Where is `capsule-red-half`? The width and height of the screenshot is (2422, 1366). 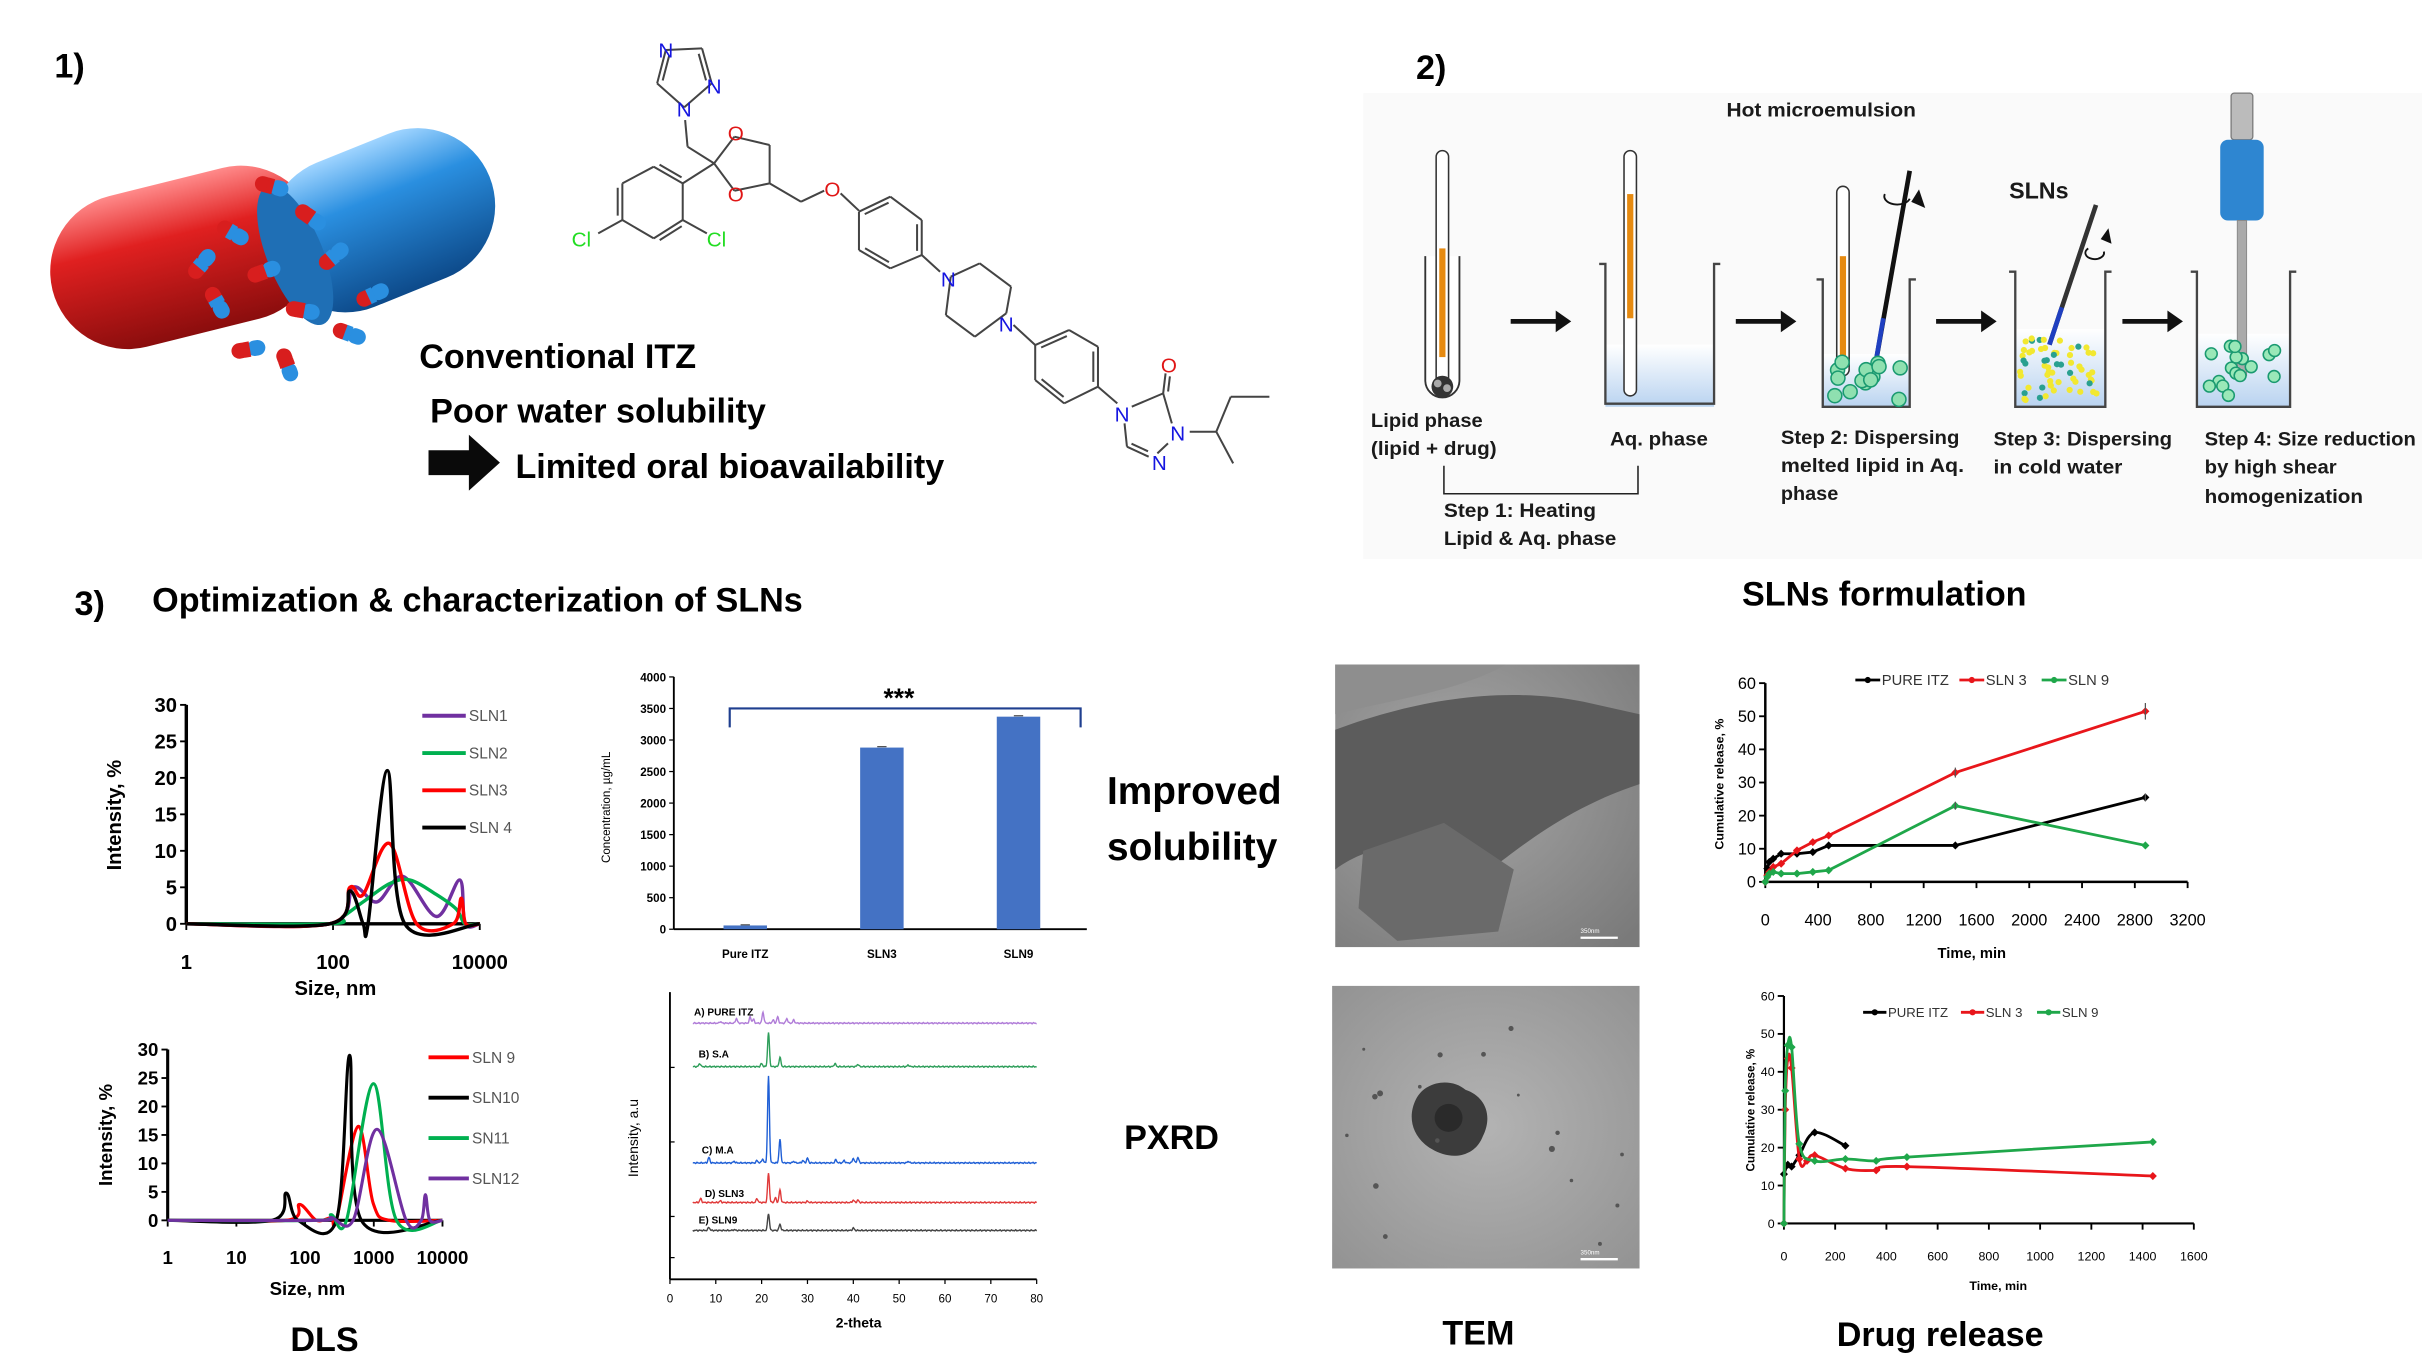
capsule-red-half is located at coordinates (184, 257).